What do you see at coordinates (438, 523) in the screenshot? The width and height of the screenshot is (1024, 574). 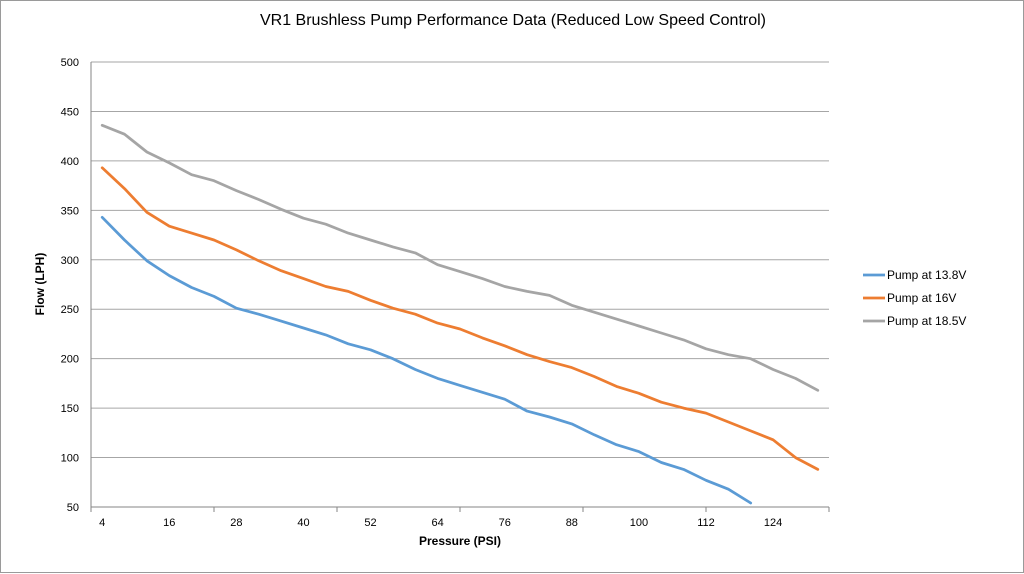 I see `x-tick-label: 64` at bounding box center [438, 523].